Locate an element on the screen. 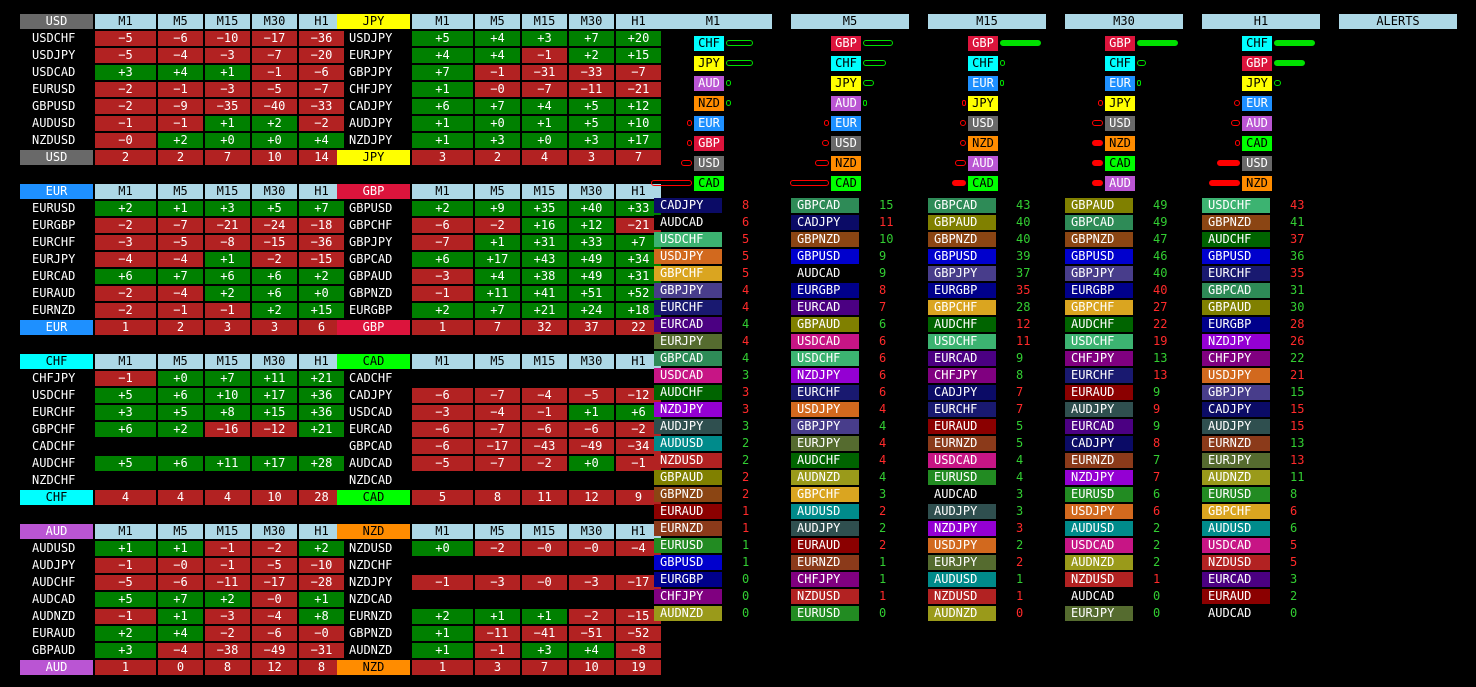  currency-strength-label: JPY is located at coordinates (846, 83).